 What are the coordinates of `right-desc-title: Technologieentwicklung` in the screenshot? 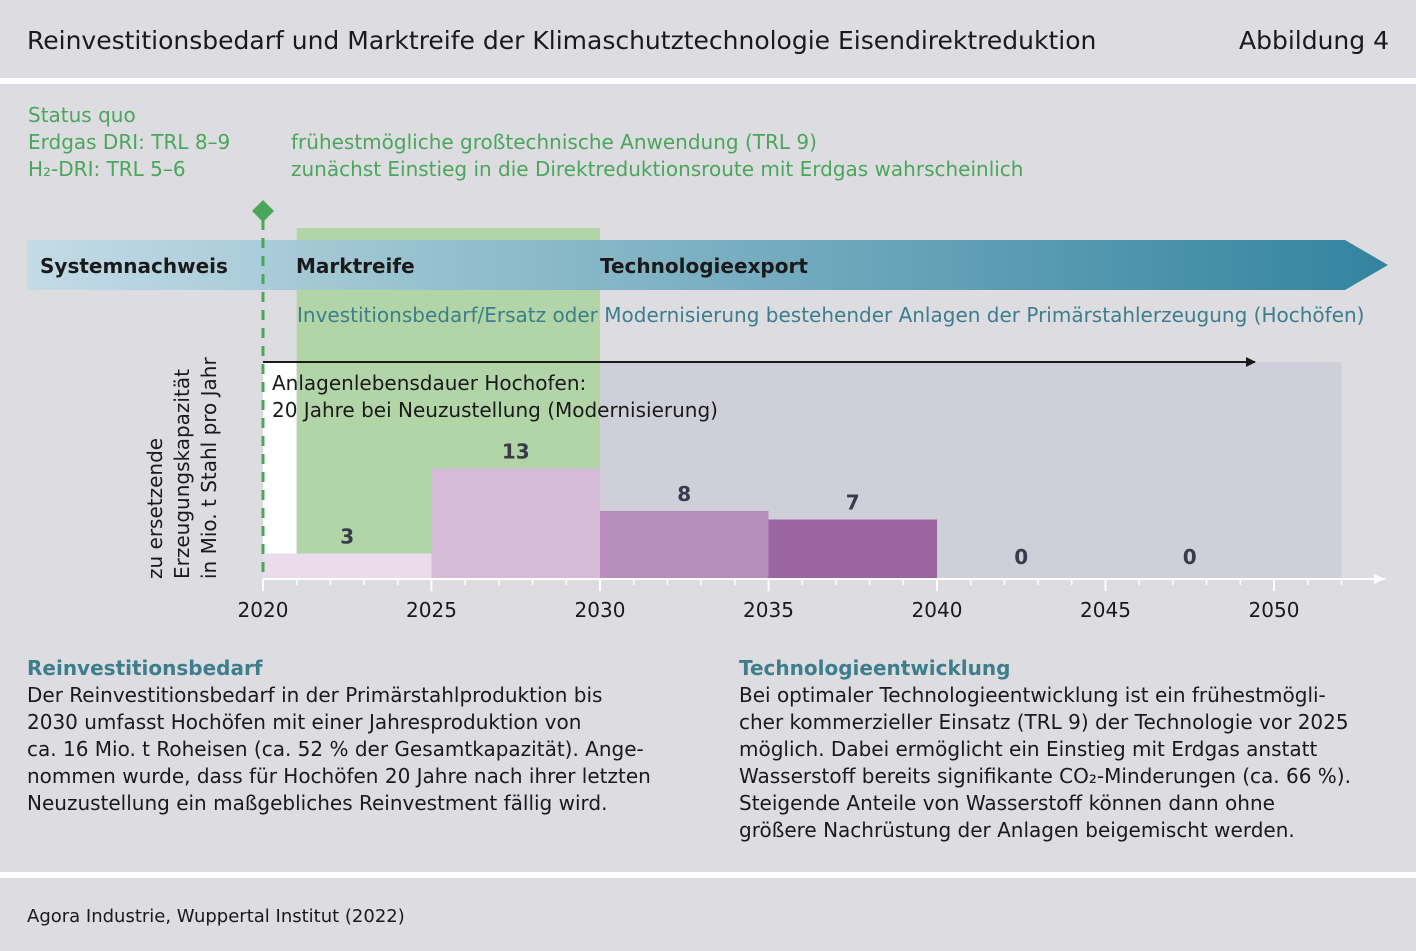 It's located at (875, 668).